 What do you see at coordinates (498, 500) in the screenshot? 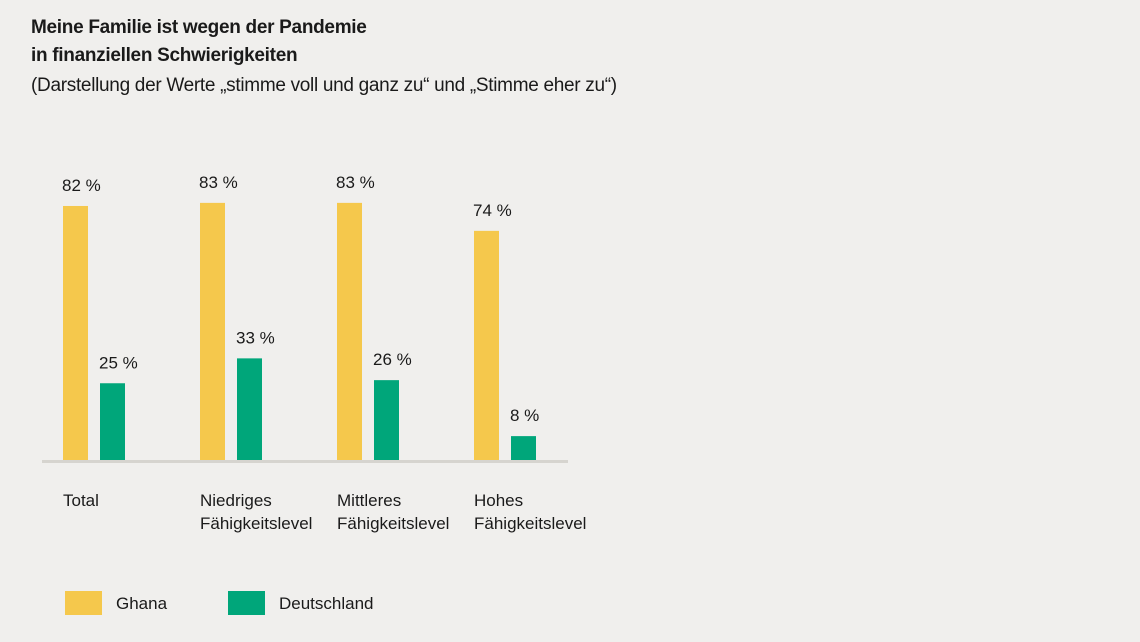
I see `category-label: Hohes` at bounding box center [498, 500].